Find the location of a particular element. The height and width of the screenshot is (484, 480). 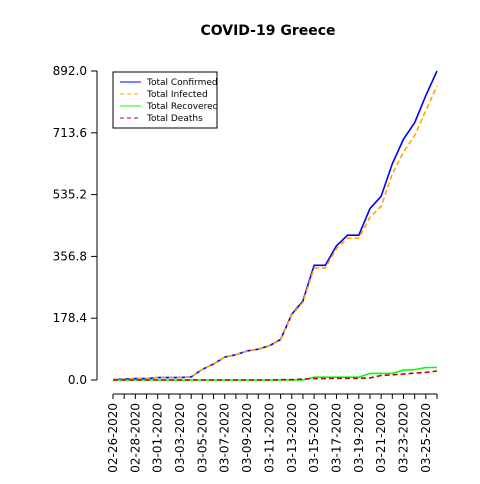

series-line-total-deaths is located at coordinates (275, 375).